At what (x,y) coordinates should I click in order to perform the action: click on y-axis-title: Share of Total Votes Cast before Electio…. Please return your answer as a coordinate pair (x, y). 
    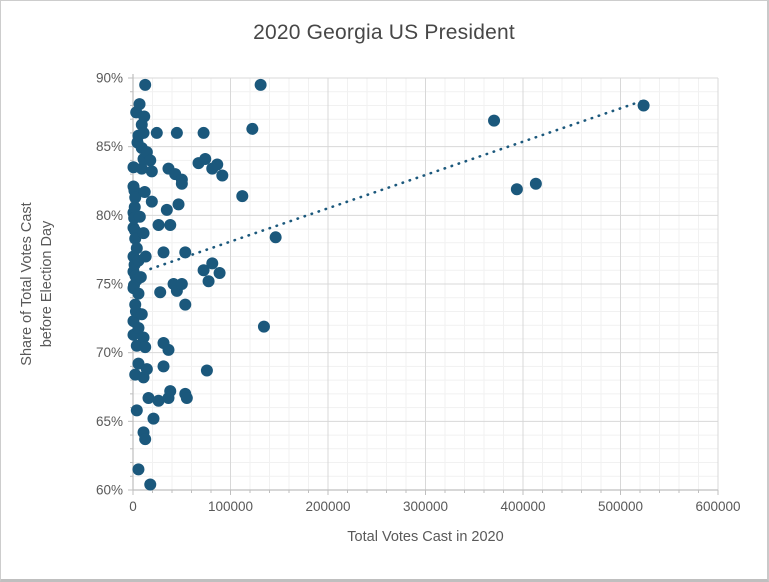
    Looking at the image, I should click on (37, 284).